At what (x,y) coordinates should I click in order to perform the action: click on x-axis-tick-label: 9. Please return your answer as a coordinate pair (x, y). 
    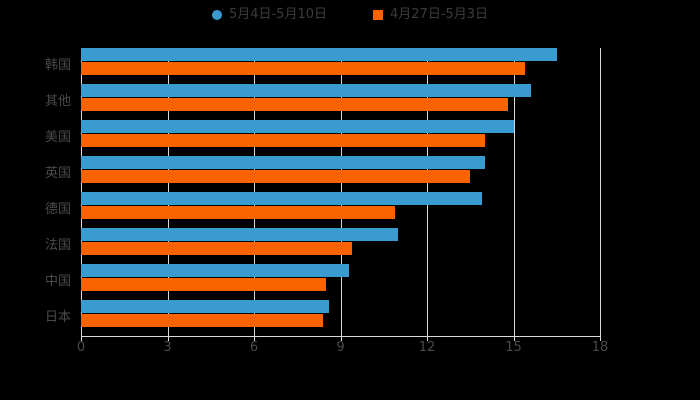
    Looking at the image, I should click on (340, 347).